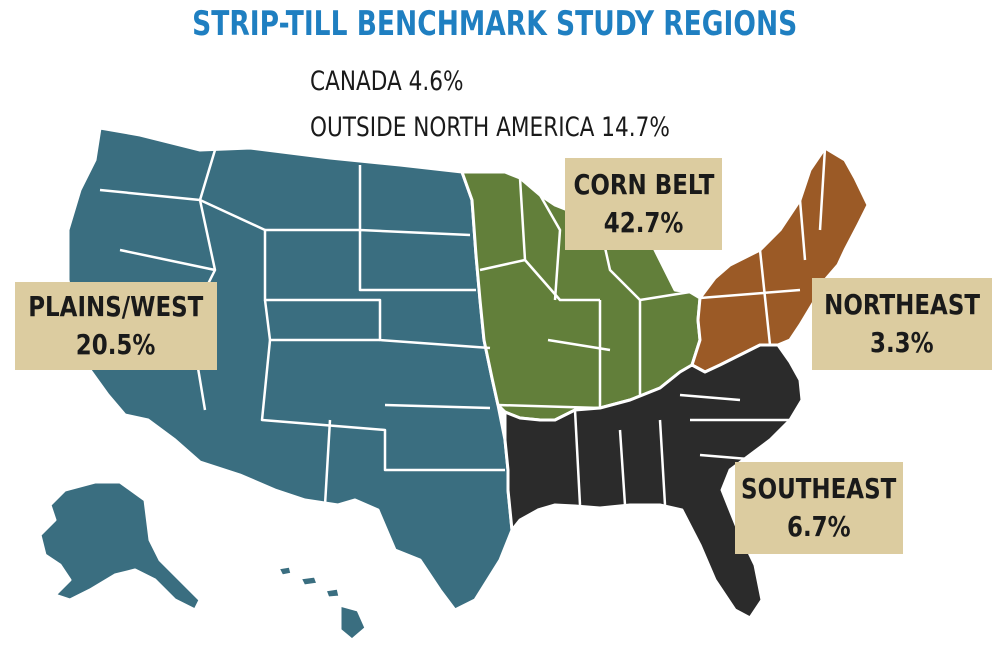 The height and width of the screenshot is (650, 1000). I want to click on plains-west-name: PLAINS/WEST, so click(116, 306).